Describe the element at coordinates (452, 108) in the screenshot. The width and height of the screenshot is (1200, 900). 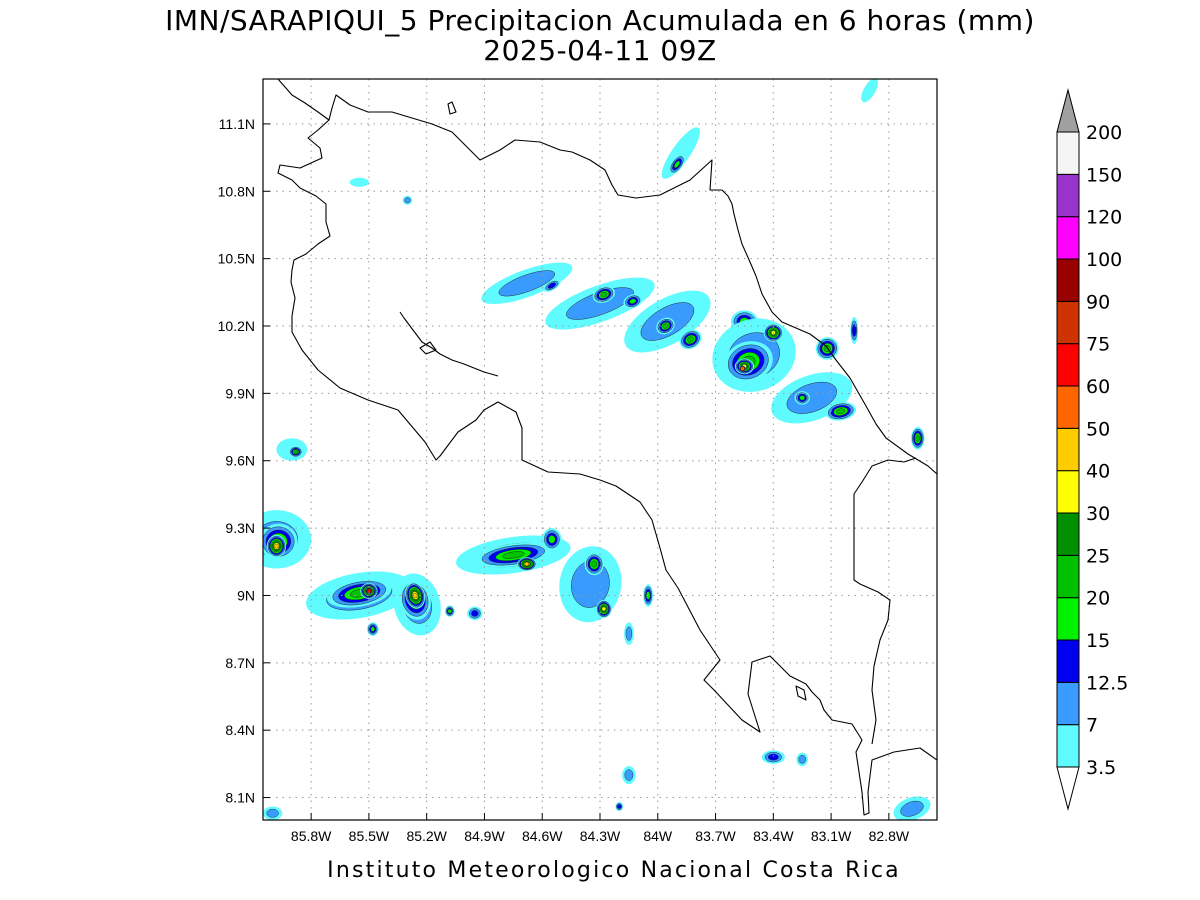
I see `island-north` at that location.